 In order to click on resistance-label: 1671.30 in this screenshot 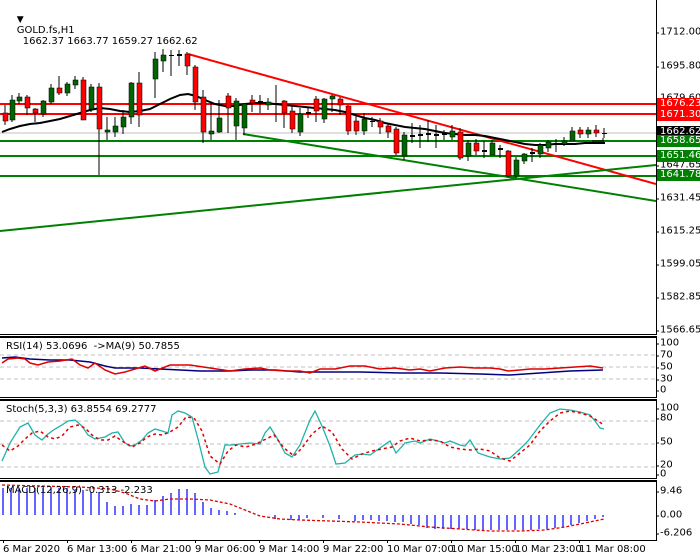, I will do `click(678, 115)`.